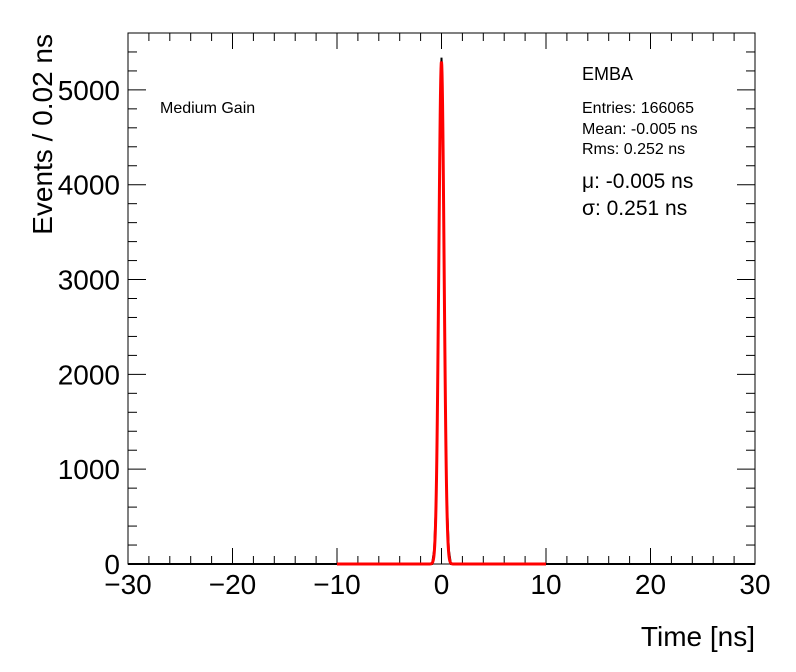 The height and width of the screenshot is (672, 796). What do you see at coordinates (89, 280) in the screenshot?
I see `y-tick-label: 3000` at bounding box center [89, 280].